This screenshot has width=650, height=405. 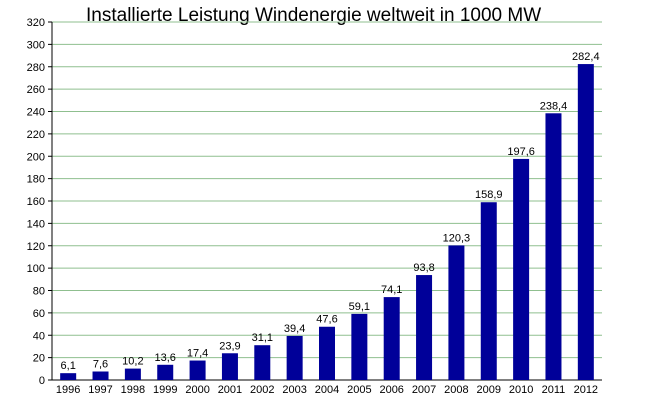 I want to click on bar-2010, so click(x=521, y=269).